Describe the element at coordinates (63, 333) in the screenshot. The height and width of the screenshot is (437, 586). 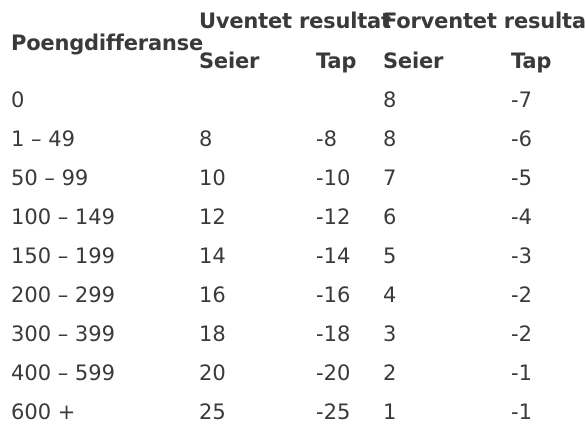
I see `cell-point-difference: 300 – 399` at that location.